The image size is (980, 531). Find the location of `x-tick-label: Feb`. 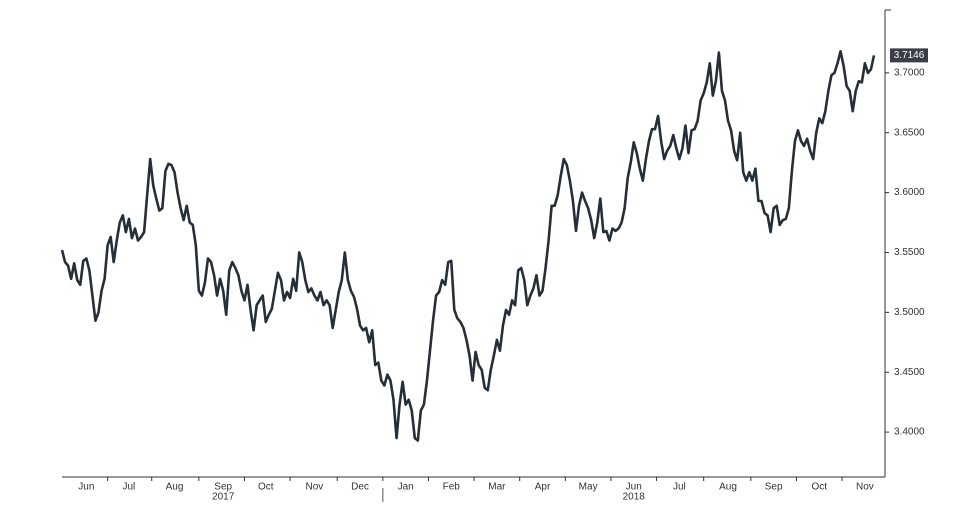

x-tick-label: Feb is located at coordinates (452, 487).